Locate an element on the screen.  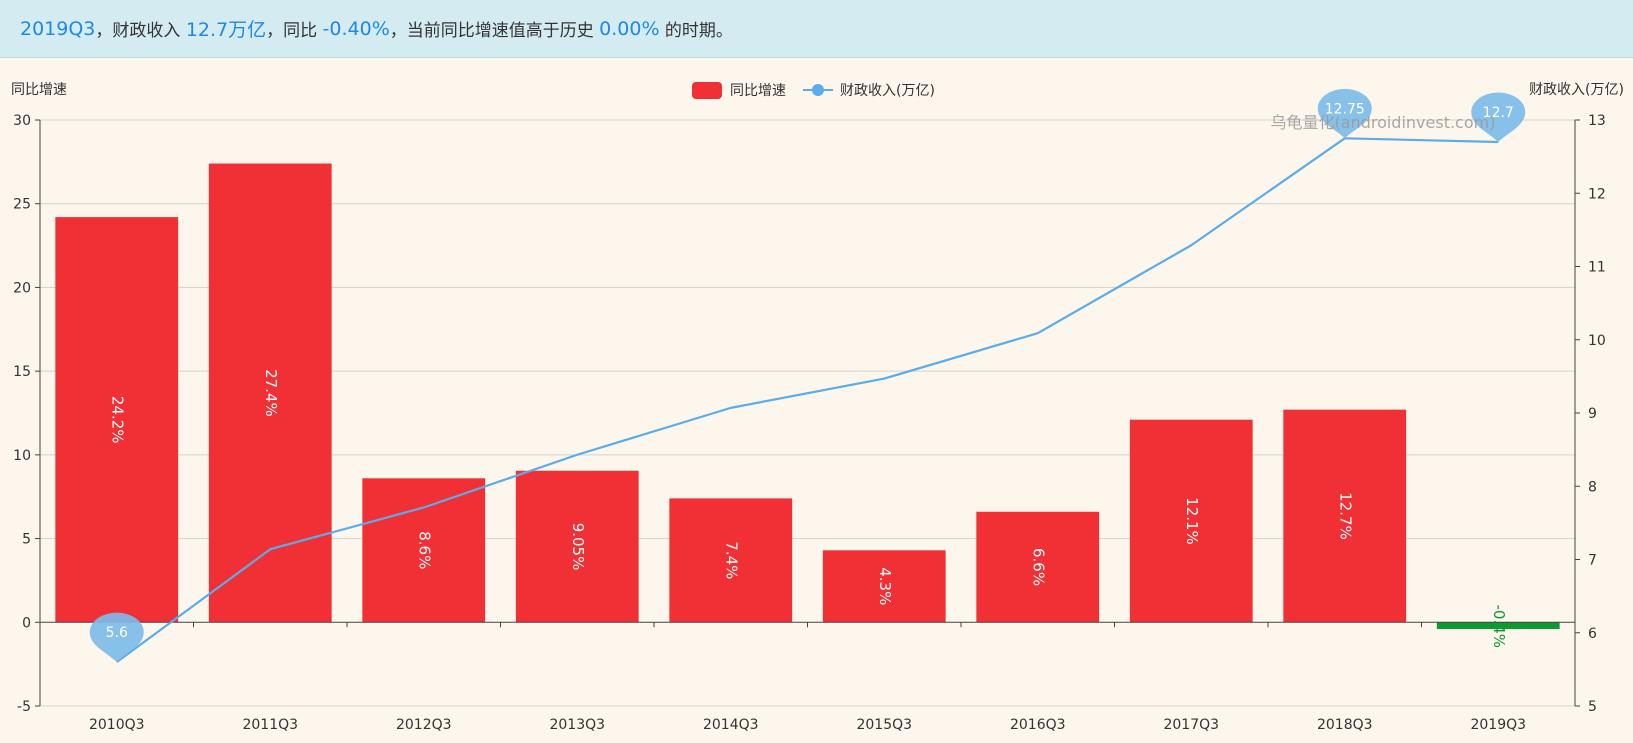
bar-value-label: 8.6% is located at coordinates (424, 550).